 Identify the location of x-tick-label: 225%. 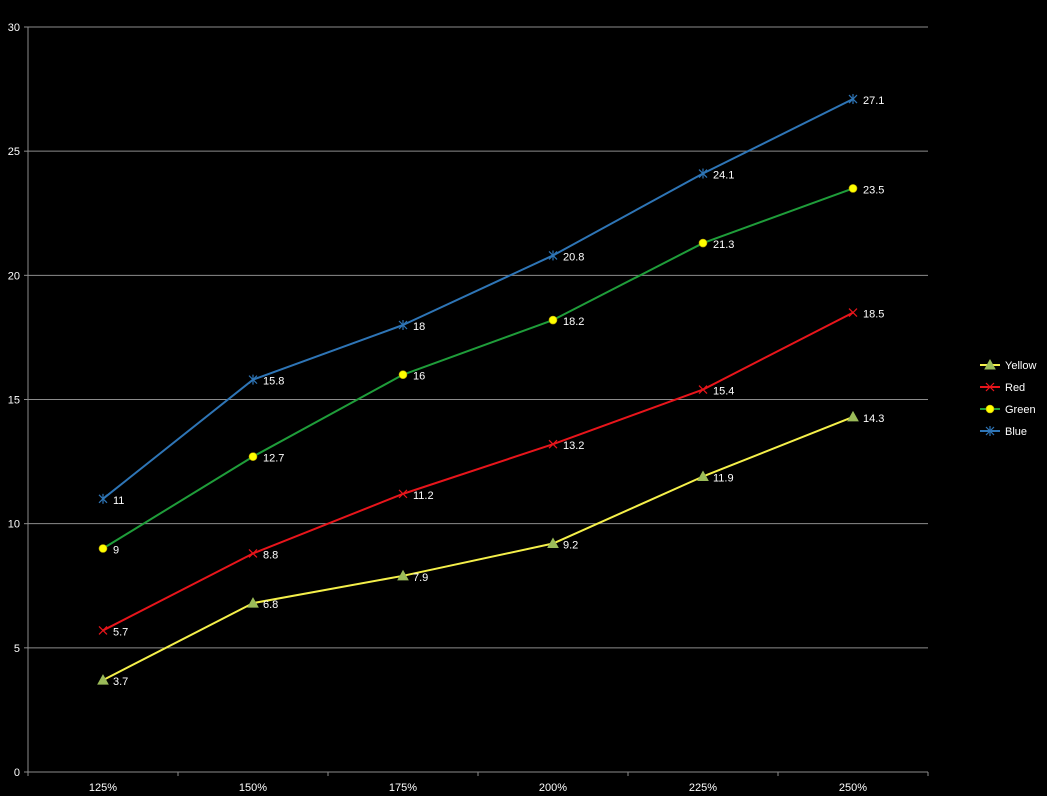
(703, 788).